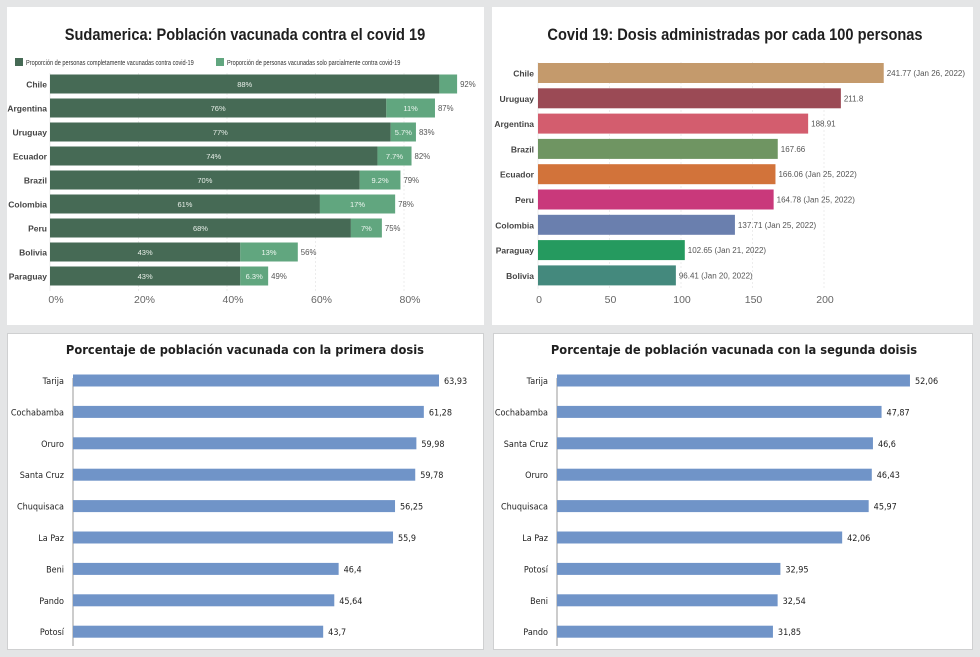 The image size is (980, 657). Describe the element at coordinates (468, 84) in the screenshot. I see `data-label-total: 92%` at that location.